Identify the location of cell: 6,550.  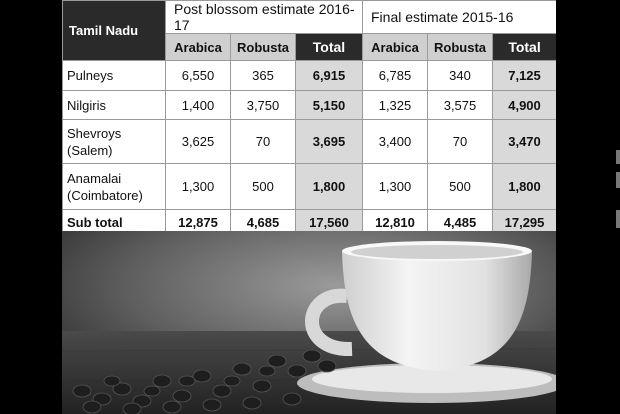
(198, 75).